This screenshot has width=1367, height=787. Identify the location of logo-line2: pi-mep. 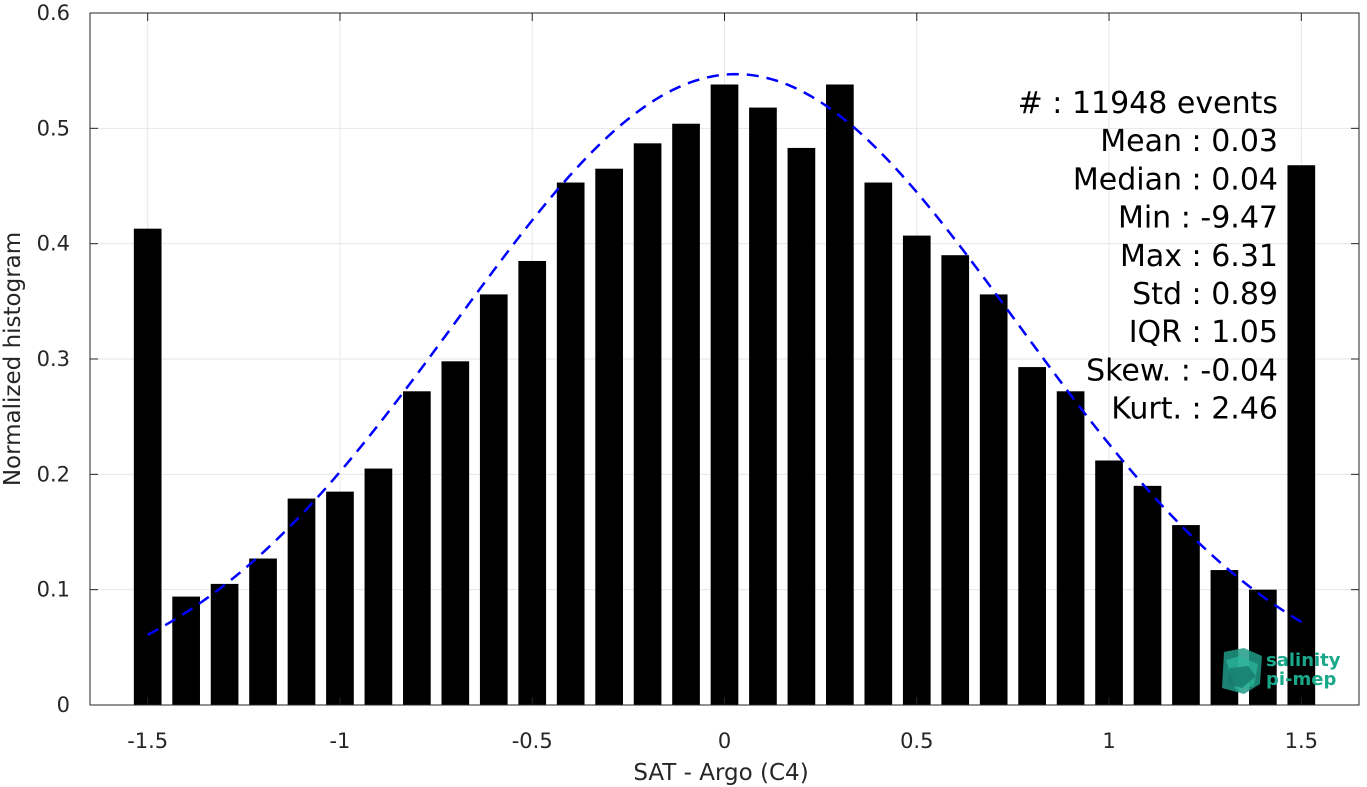
(1301, 679).